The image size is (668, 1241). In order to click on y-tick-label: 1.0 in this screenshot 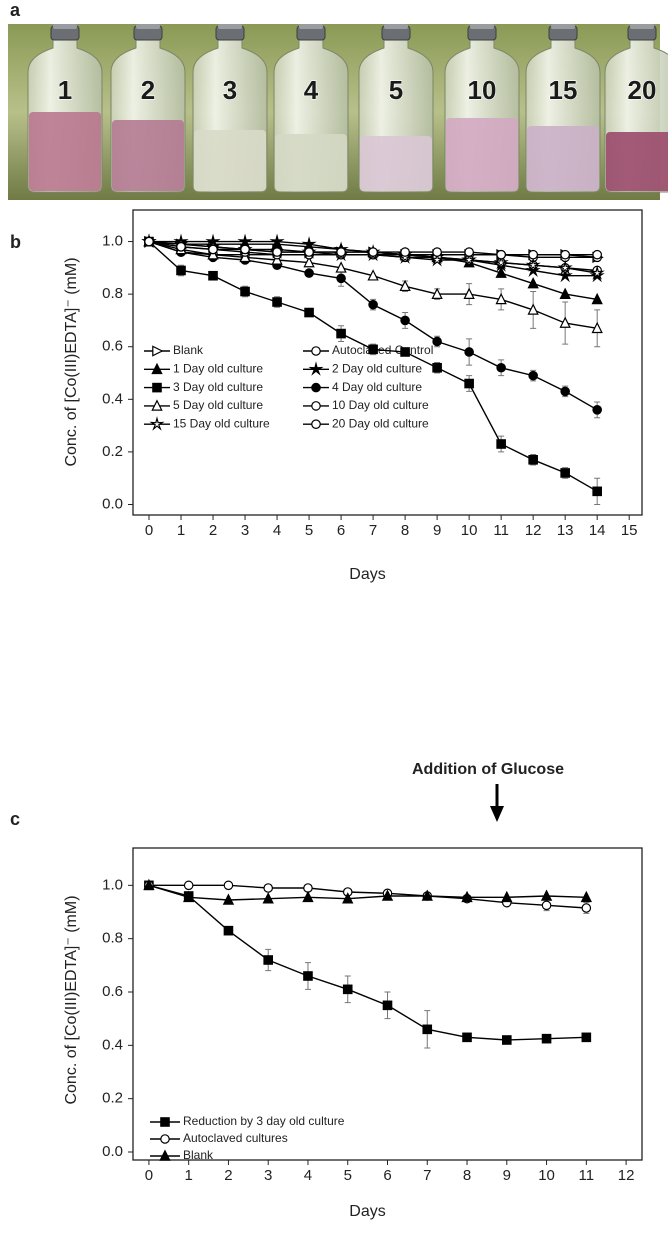, I will do `click(112, 884)`.